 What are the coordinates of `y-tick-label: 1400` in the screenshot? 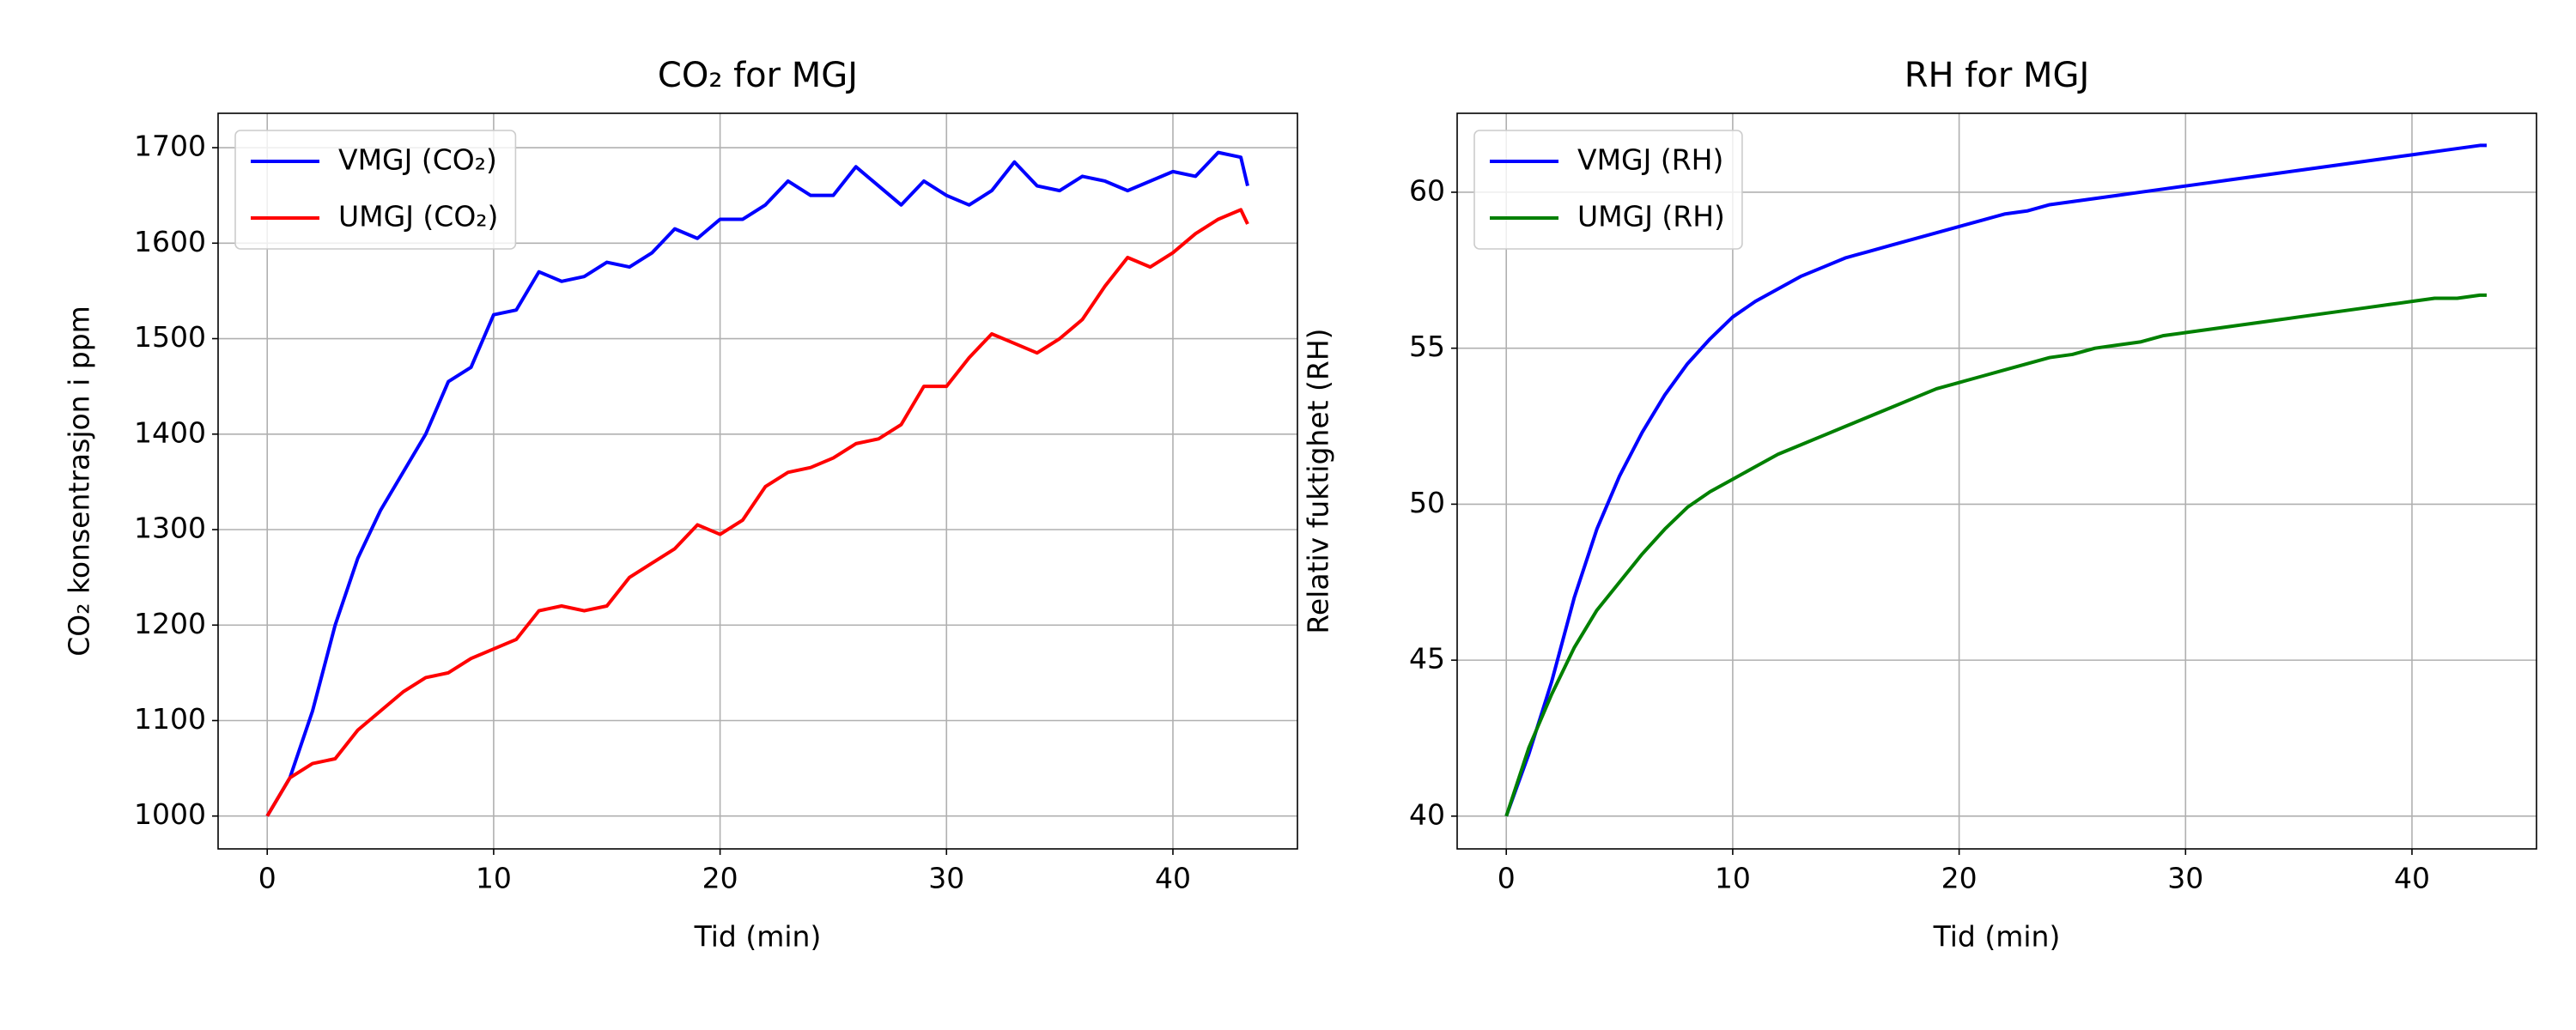 It's located at (170, 432).